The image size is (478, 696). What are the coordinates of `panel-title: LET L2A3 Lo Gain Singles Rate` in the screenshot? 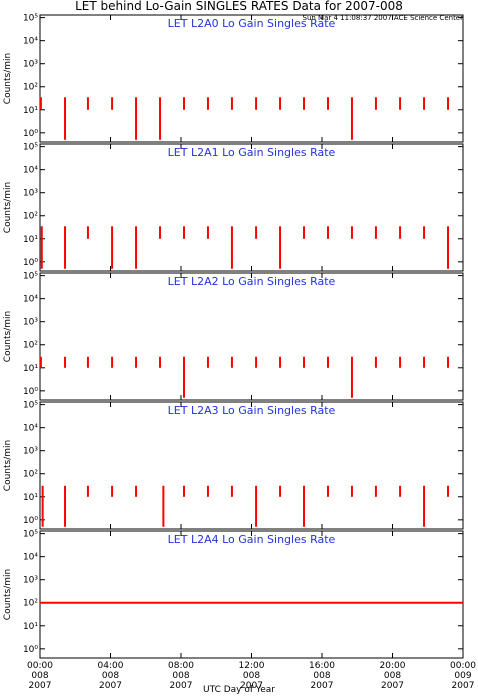 It's located at (252, 410).